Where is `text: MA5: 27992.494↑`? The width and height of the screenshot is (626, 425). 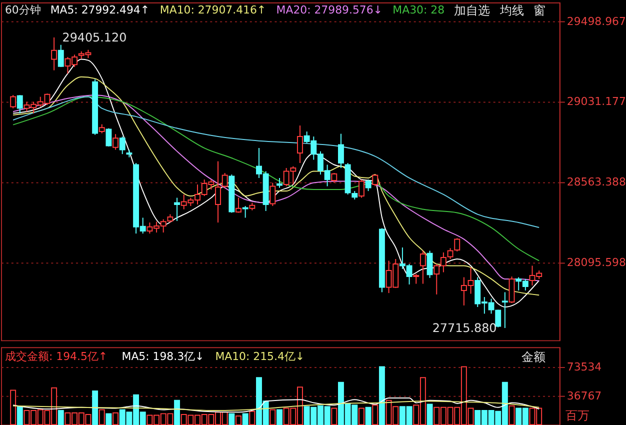
text: MA5: 27992.494↑ is located at coordinates (100, 9).